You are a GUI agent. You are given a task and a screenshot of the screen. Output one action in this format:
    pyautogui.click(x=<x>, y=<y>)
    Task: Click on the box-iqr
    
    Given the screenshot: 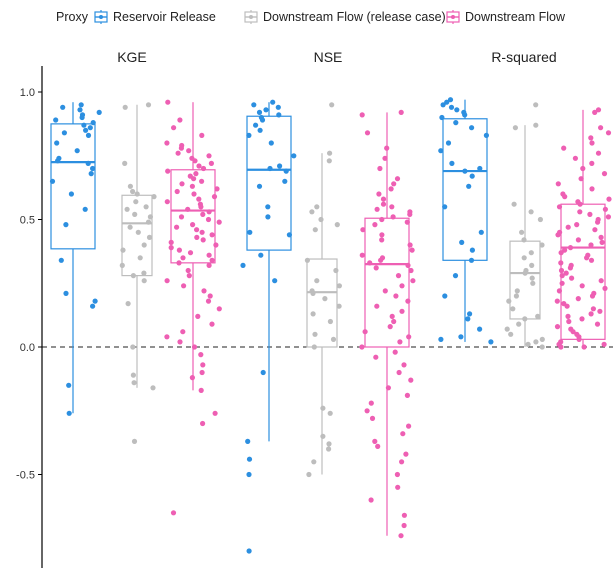 What is the action you would take?
    pyautogui.click(x=465, y=189)
    